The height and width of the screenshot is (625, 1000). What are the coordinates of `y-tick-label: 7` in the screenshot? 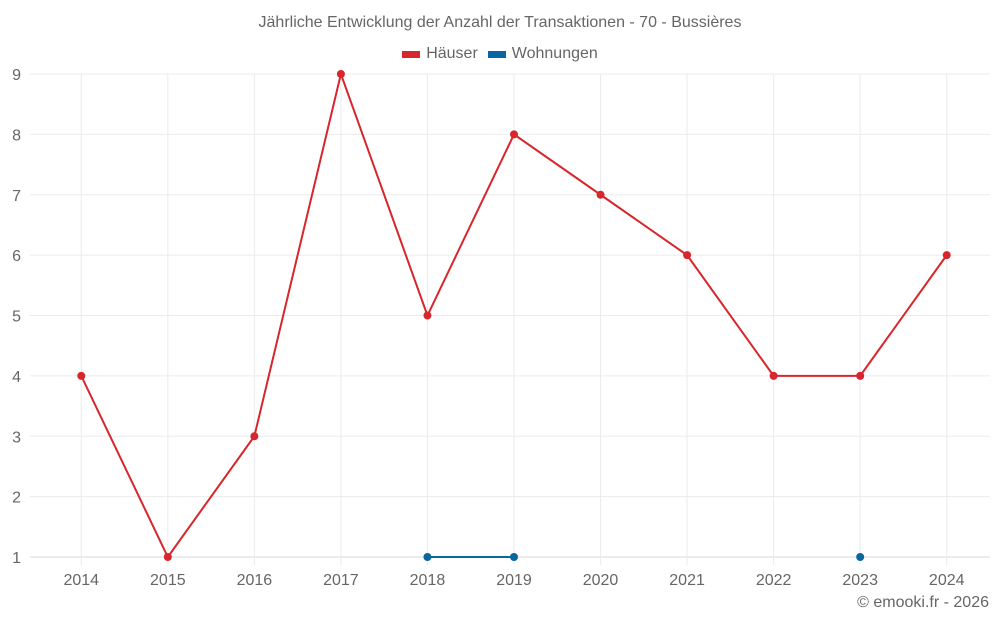 It's located at (16, 196).